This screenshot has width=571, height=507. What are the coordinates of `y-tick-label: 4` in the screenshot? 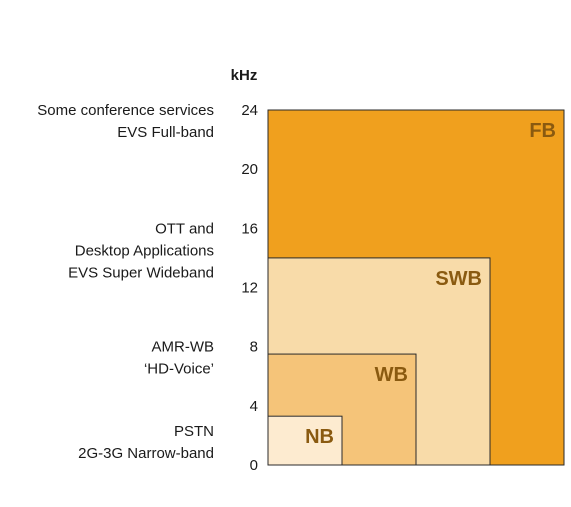 It's located at (254, 406).